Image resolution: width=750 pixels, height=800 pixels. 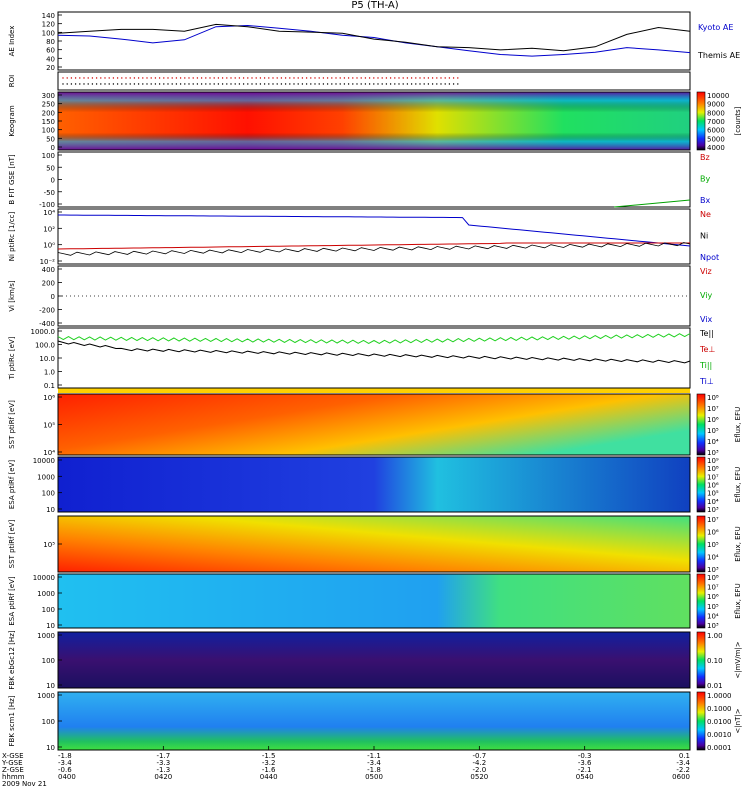 What do you see at coordinates (12, 358) in the screenshot?
I see `ti-ylabel: Ti ptiRc [eV]` at bounding box center [12, 358].